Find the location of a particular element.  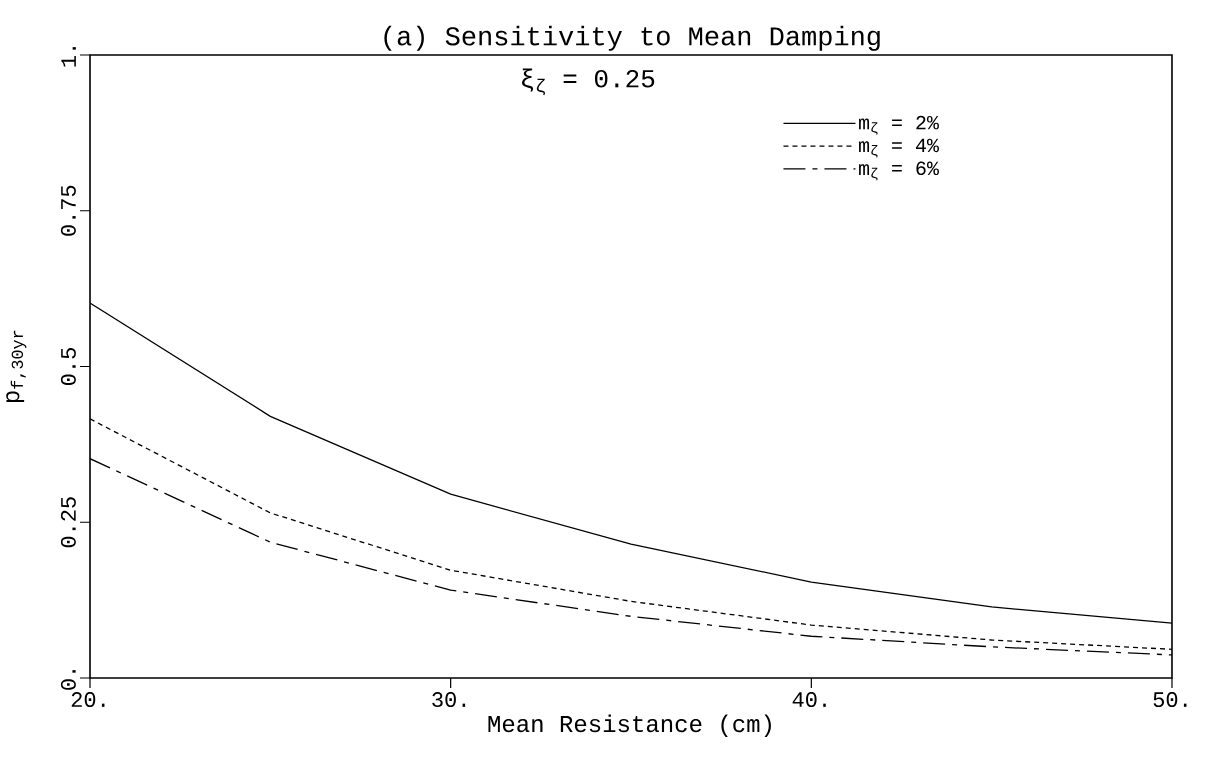

y-tick-label: 0.5 is located at coordinates (68, 366).